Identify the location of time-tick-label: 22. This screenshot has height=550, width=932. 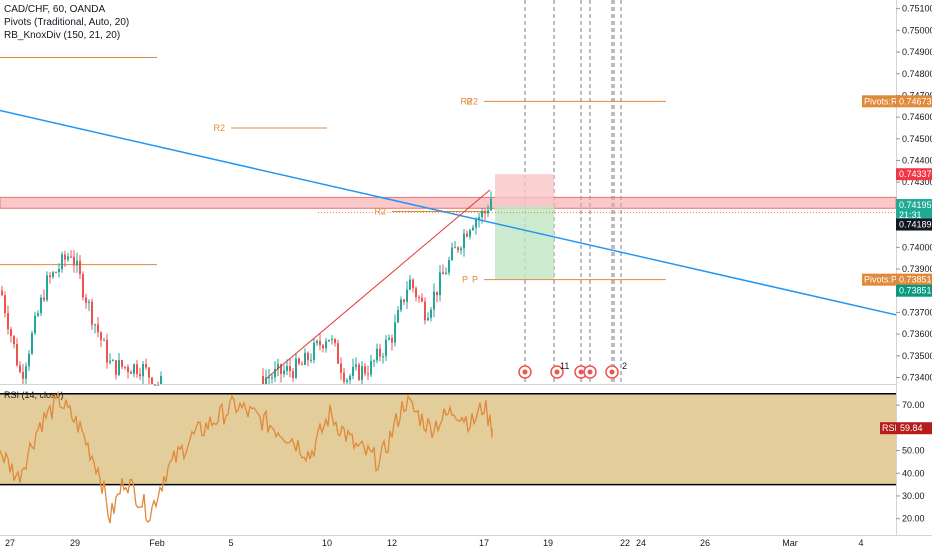
(625, 543).